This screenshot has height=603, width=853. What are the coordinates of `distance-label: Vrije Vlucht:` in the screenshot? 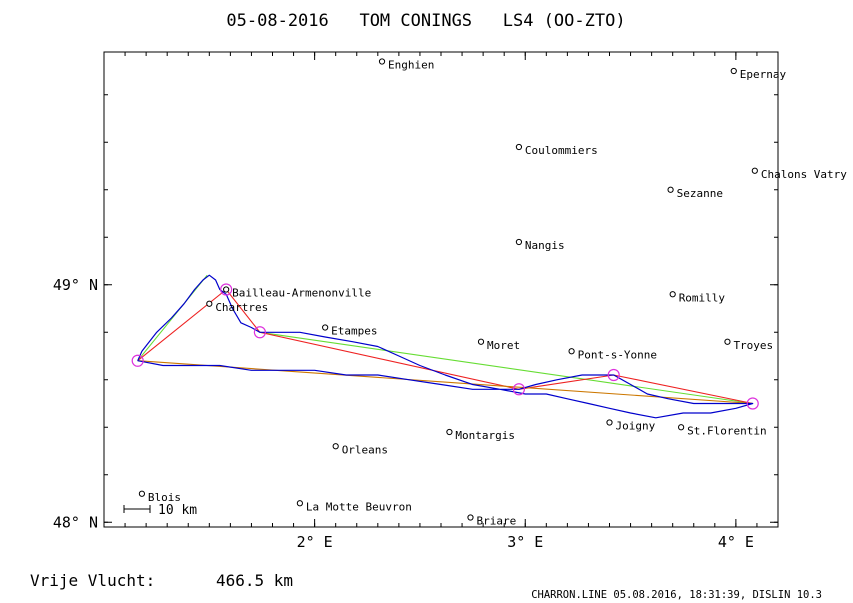 It's located at (92, 580).